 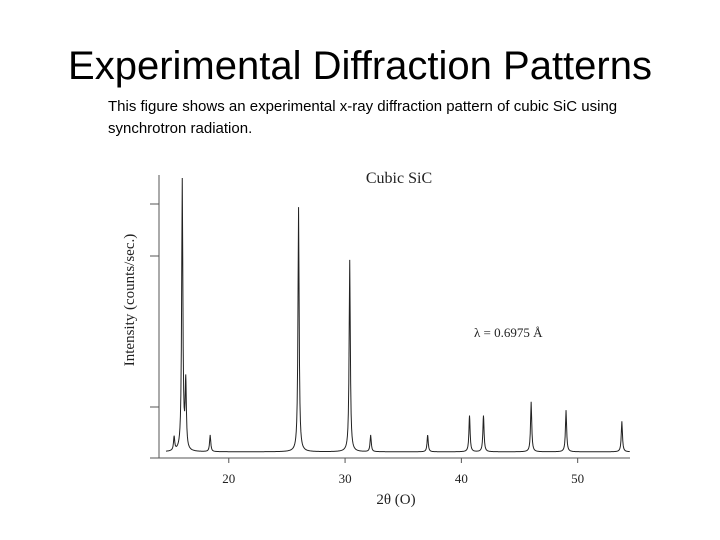 I want to click on x-tick-label: 20, so click(x=228, y=478).